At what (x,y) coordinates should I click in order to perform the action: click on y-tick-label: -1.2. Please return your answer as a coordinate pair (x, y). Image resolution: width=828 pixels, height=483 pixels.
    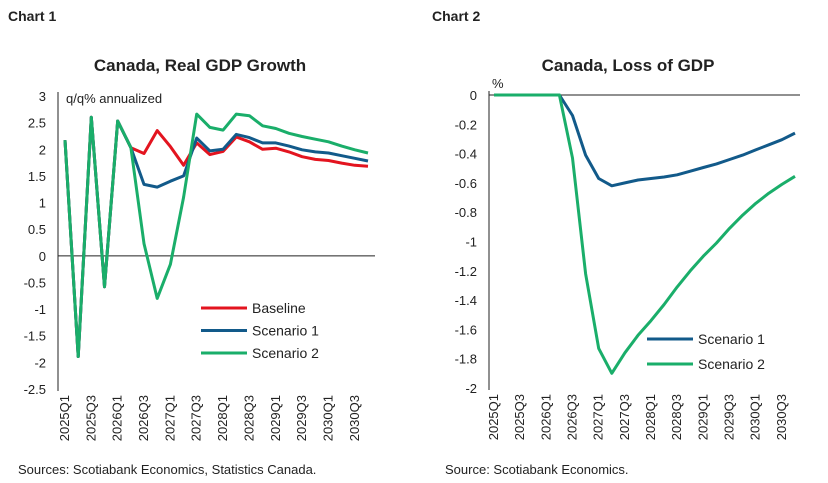
    Looking at the image, I should click on (466, 271).